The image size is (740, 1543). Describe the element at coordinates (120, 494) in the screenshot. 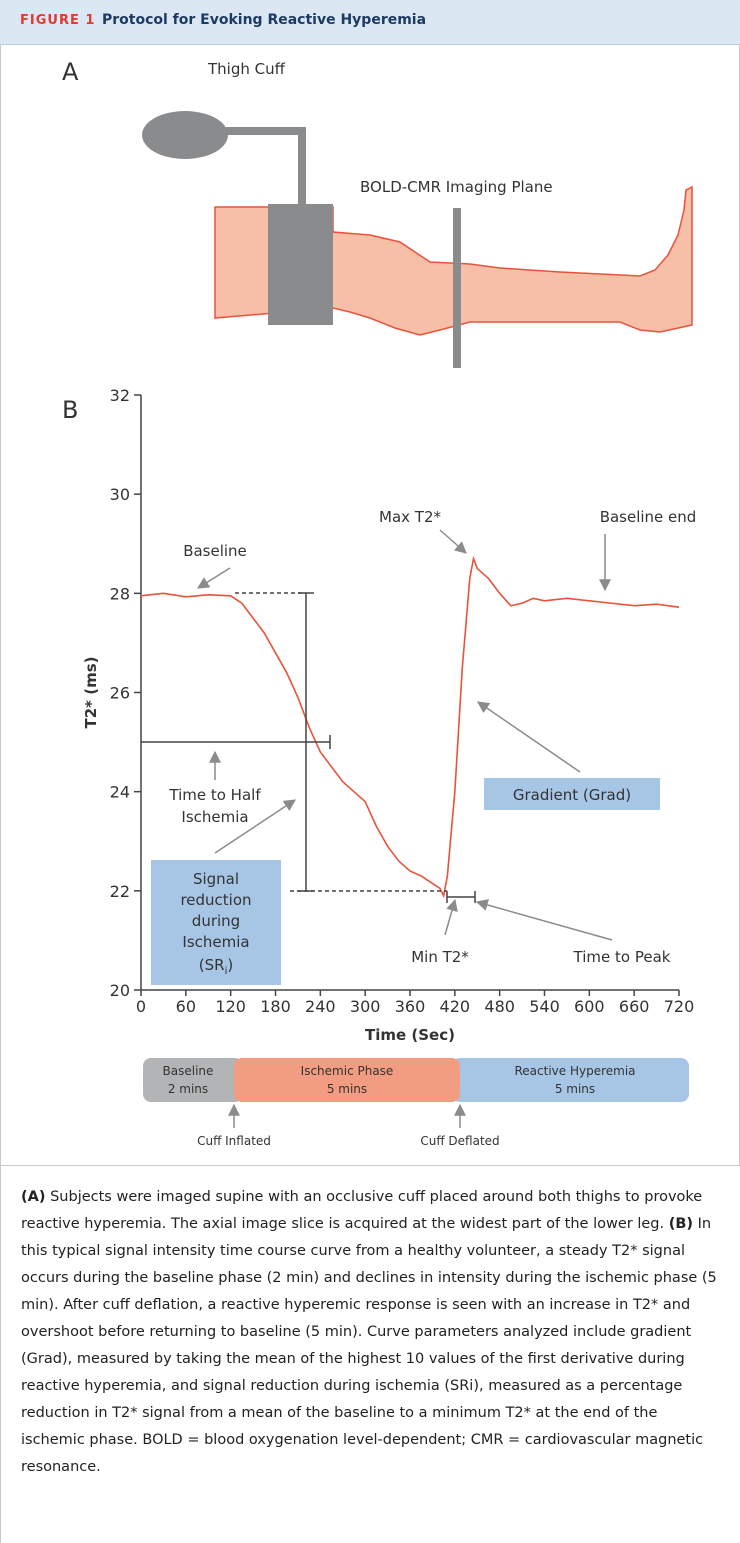

I see `y-tick-label: 30` at that location.